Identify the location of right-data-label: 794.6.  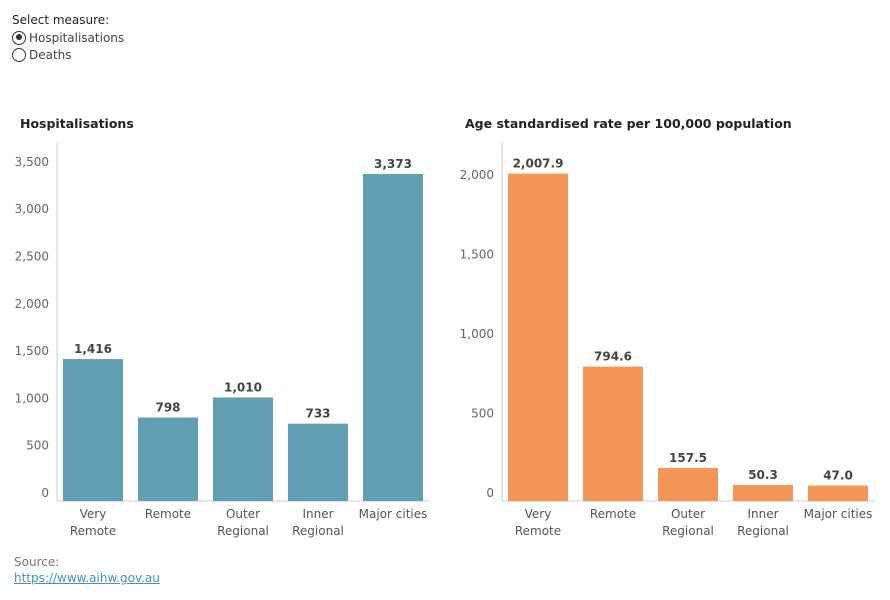
(613, 357).